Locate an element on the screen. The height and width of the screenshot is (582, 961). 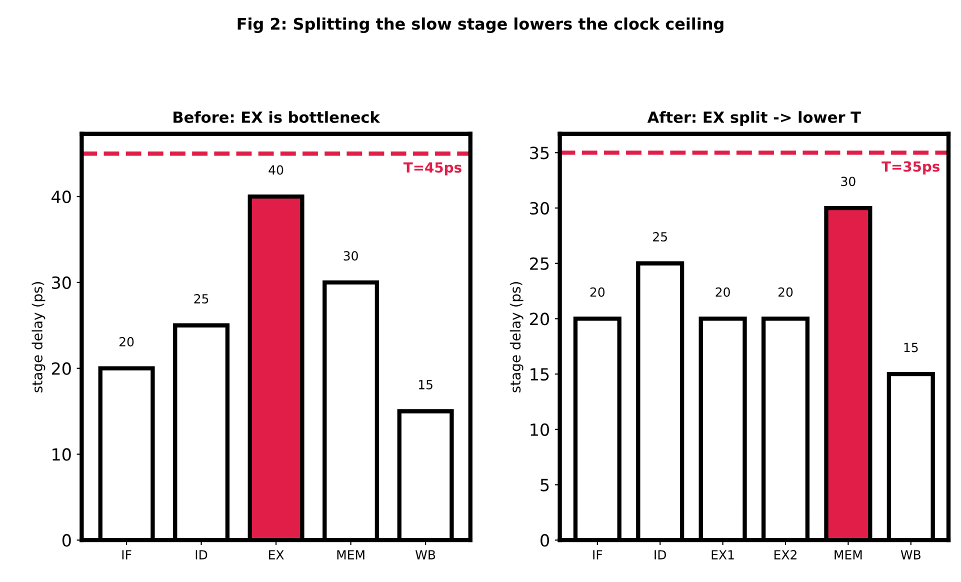
ref-line-label: T=35ps is located at coordinates (911, 167).